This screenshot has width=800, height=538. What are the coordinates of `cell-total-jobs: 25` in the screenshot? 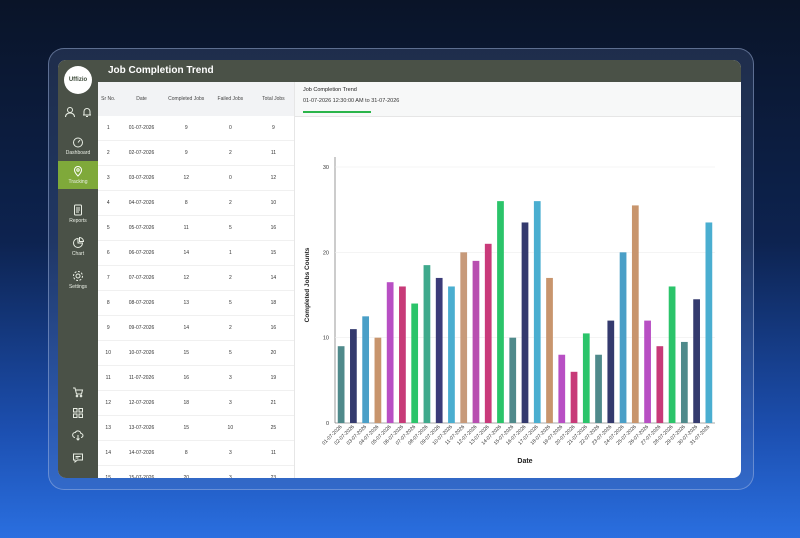 It's located at (273, 428).